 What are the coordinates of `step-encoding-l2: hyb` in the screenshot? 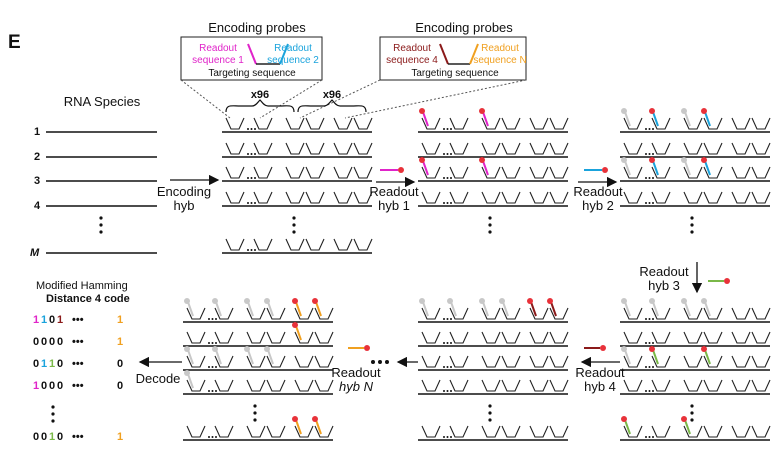 It's located at (184, 205).